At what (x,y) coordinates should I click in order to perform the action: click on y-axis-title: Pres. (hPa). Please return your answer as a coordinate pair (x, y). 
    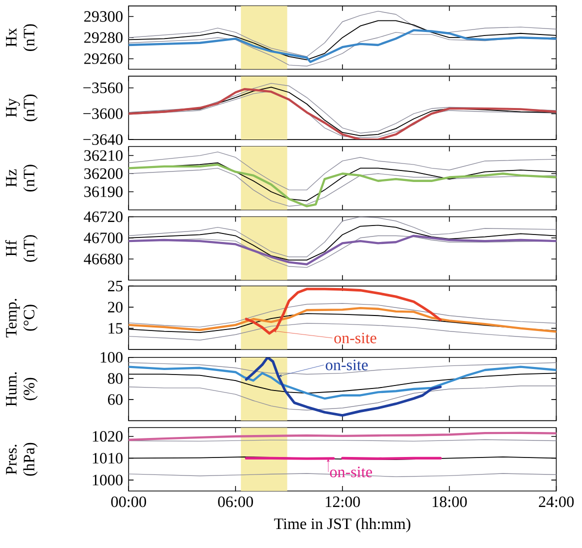
    Looking at the image, I should click on (22, 459).